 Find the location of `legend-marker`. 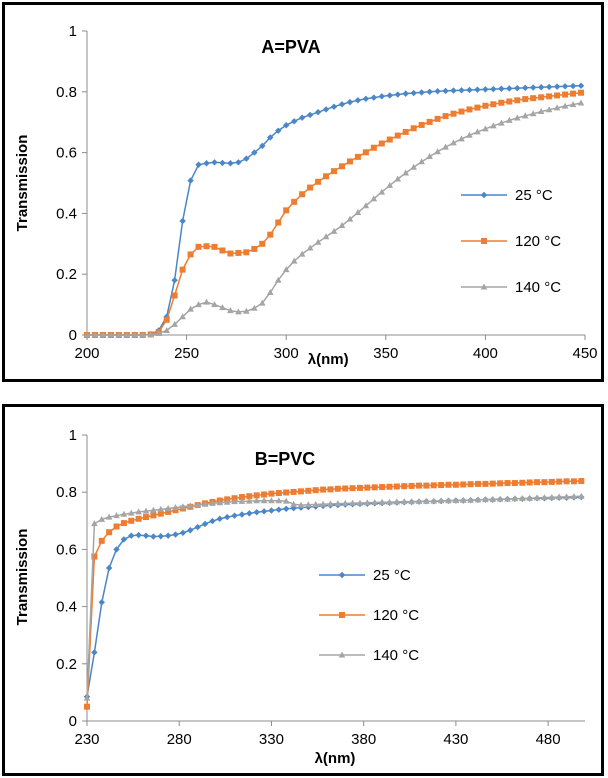

legend-marker is located at coordinates (484, 286).